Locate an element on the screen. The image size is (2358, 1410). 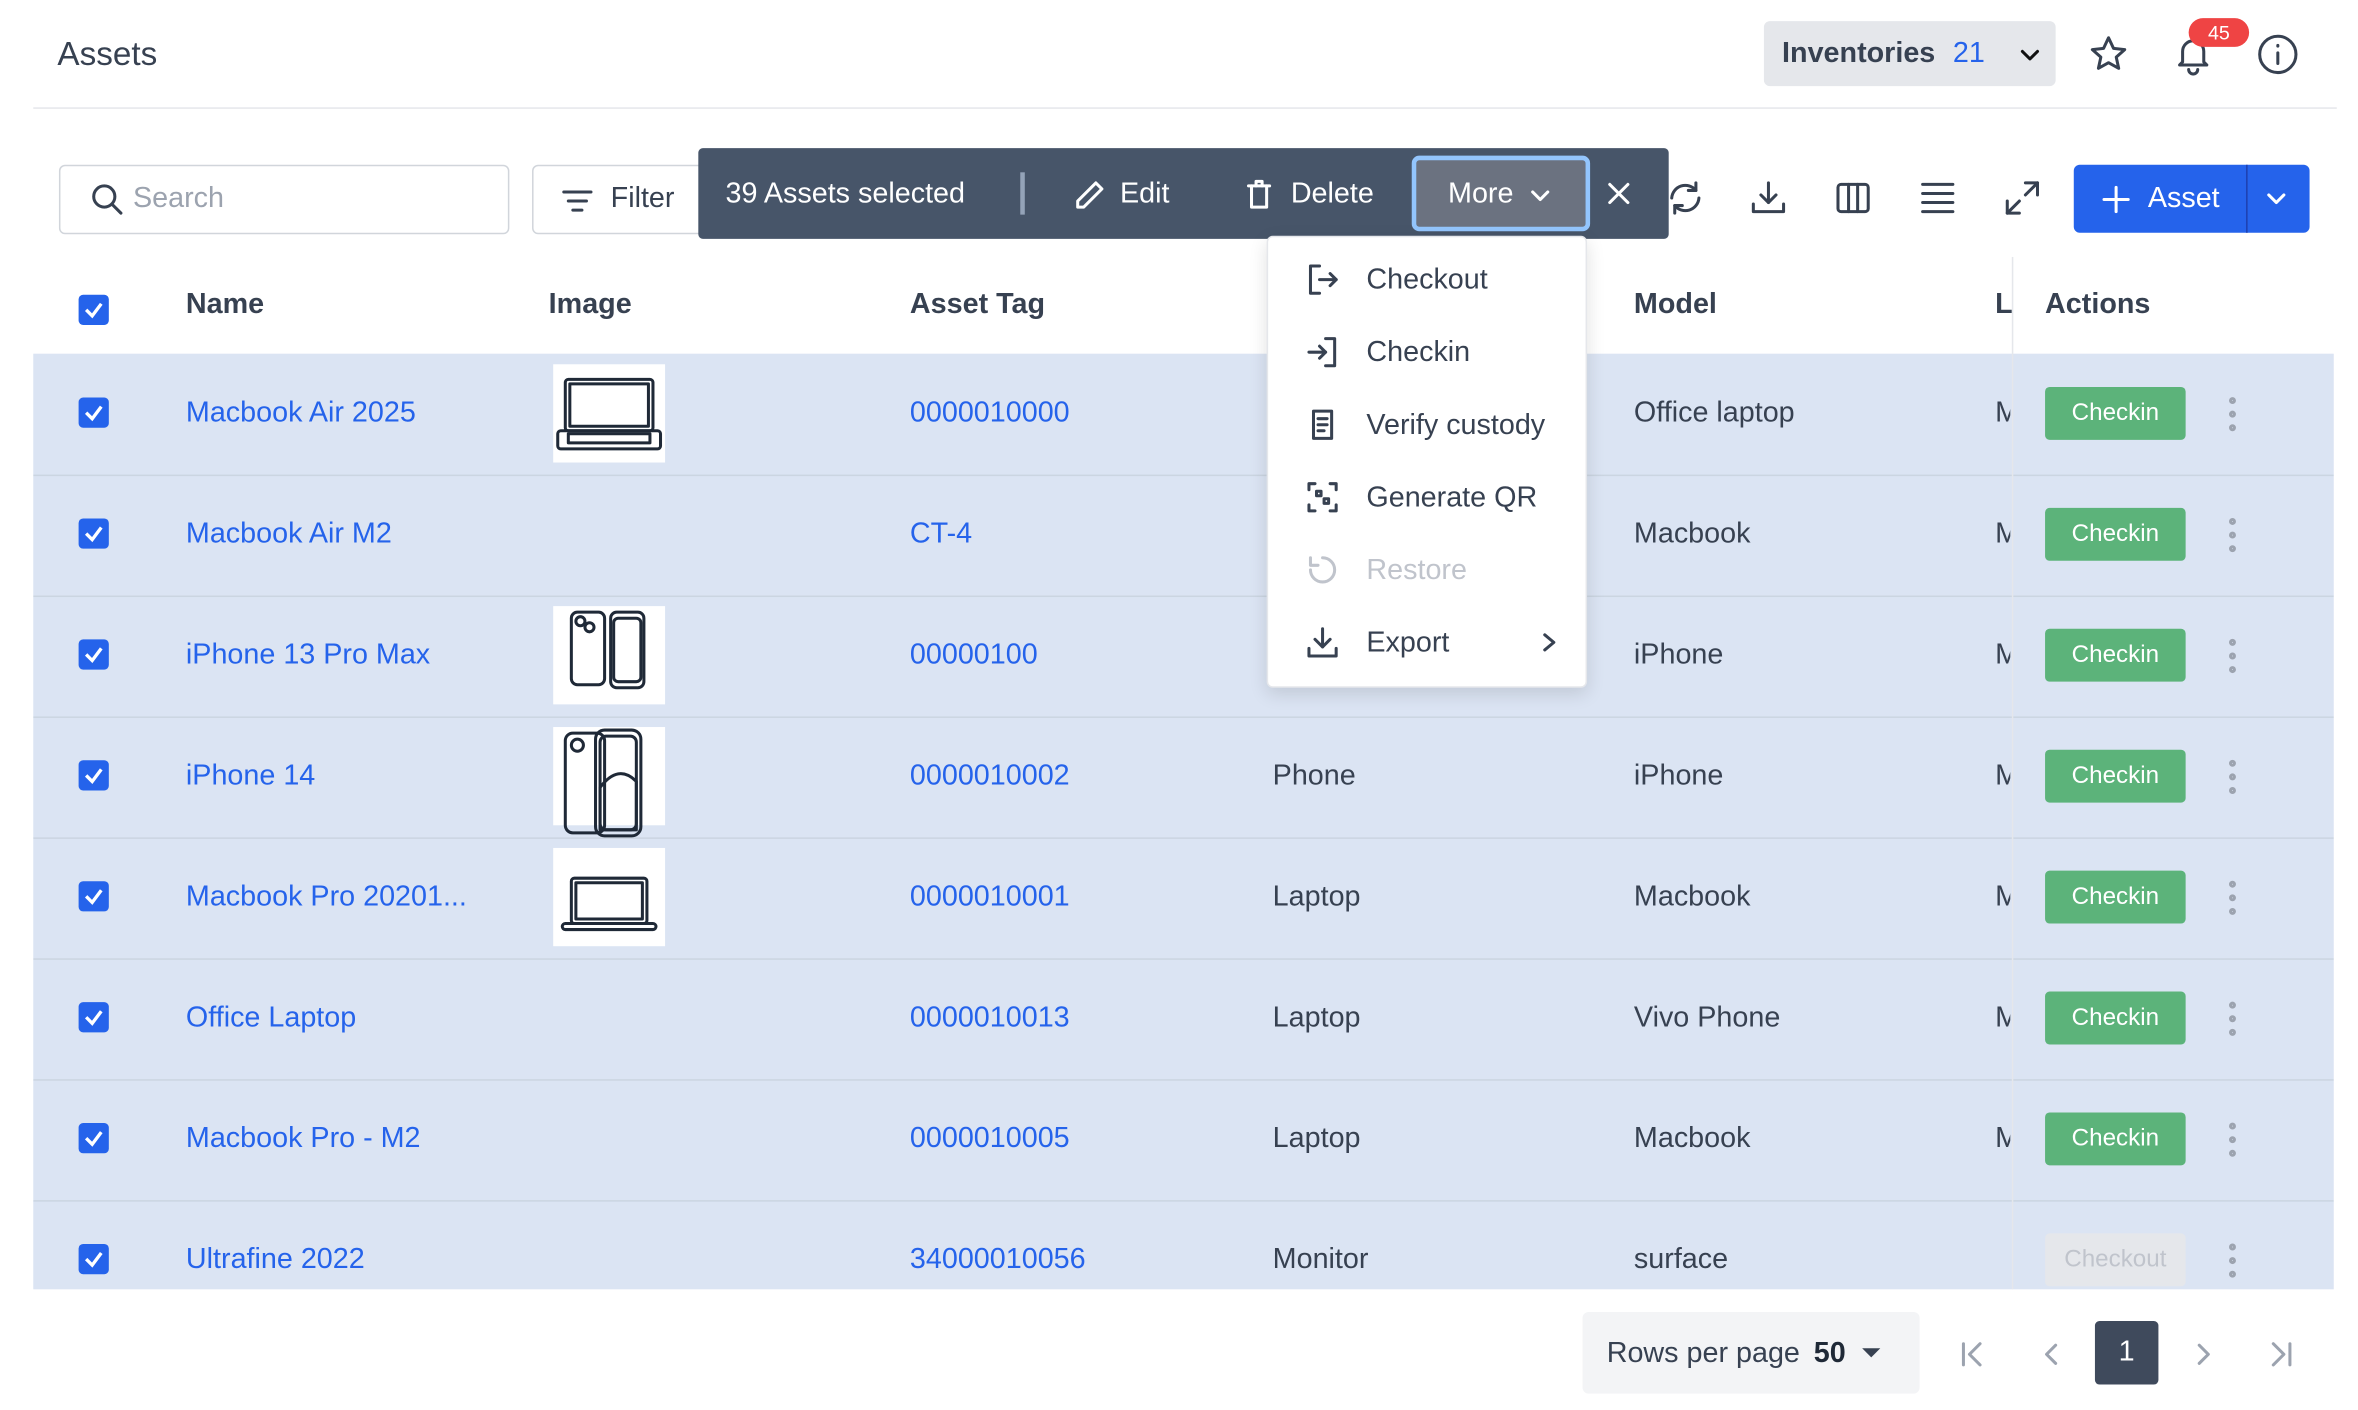
table-header: Name Image Asset Tag Model L Actions is located at coordinates (1183, 305).